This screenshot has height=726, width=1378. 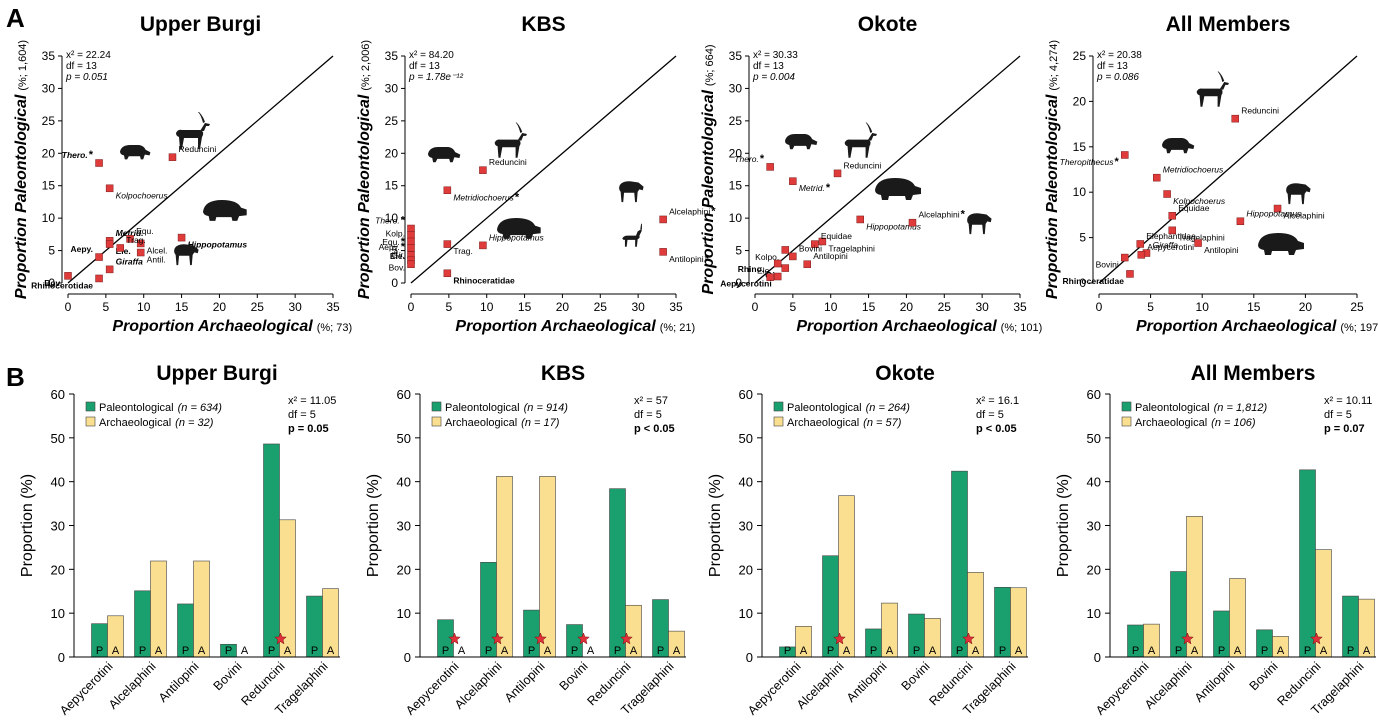 I want to click on y-tick-label: 15, so click(x=392, y=186).